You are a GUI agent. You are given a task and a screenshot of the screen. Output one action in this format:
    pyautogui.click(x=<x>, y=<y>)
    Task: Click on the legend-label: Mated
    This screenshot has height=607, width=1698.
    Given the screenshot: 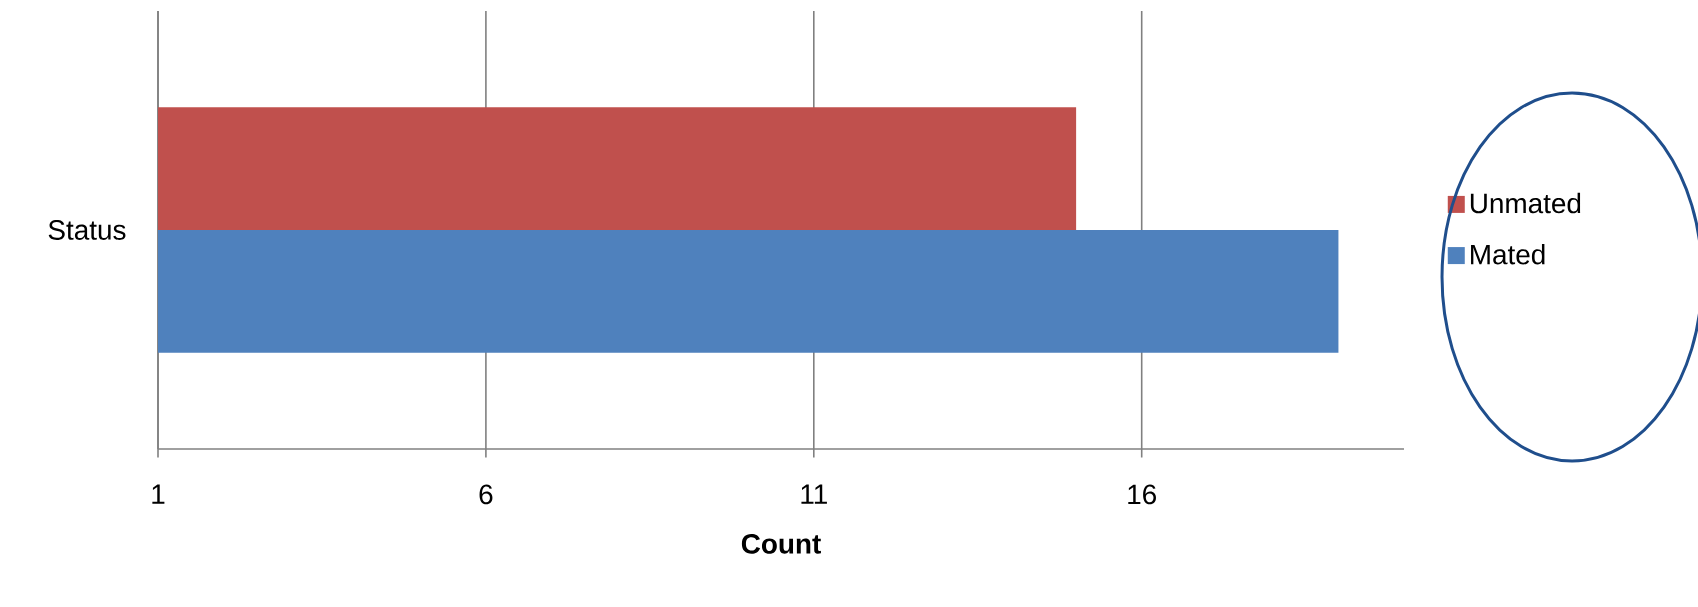 What is the action you would take?
    pyautogui.click(x=1508, y=254)
    